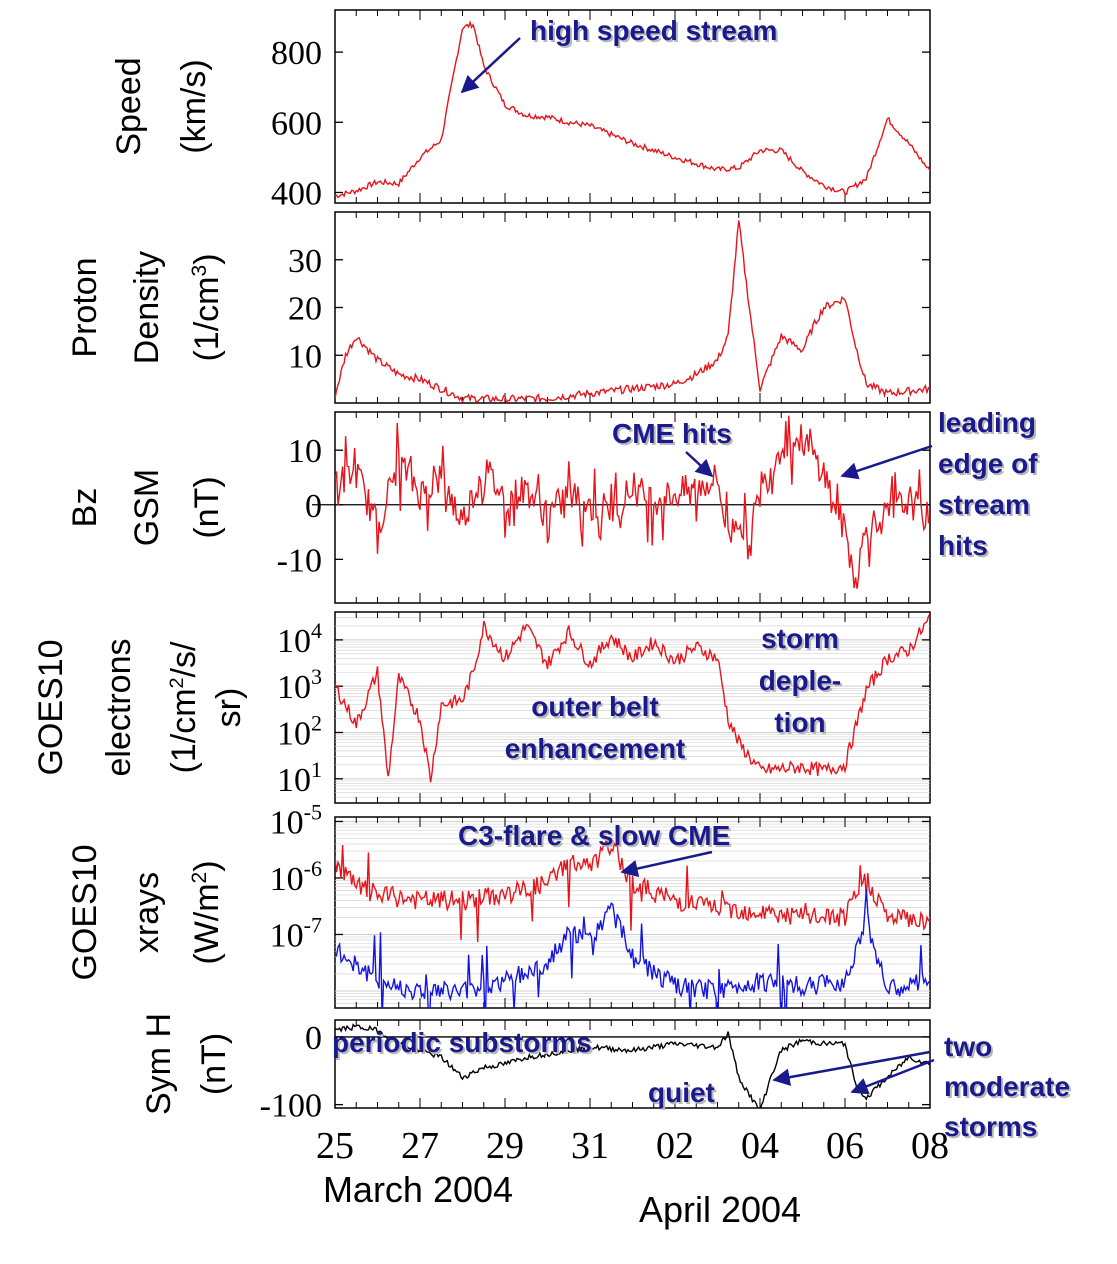 The height and width of the screenshot is (1264, 1117). Describe the element at coordinates (418, 1189) in the screenshot. I see `month-label-march: March 2004` at that location.